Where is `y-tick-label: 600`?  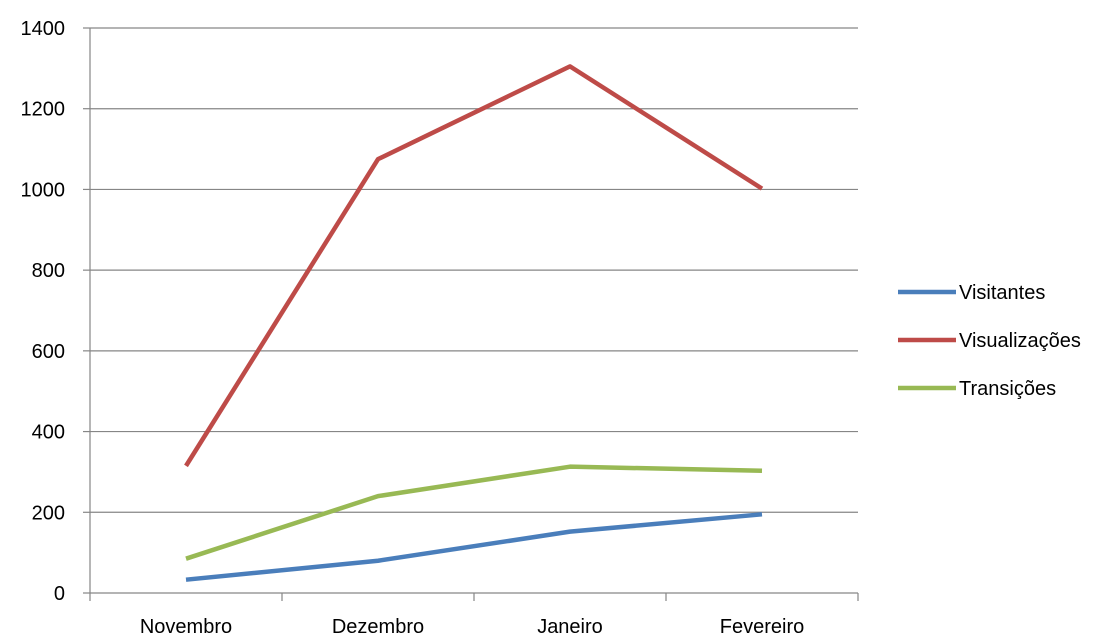 y-tick-label: 600 is located at coordinates (48, 352).